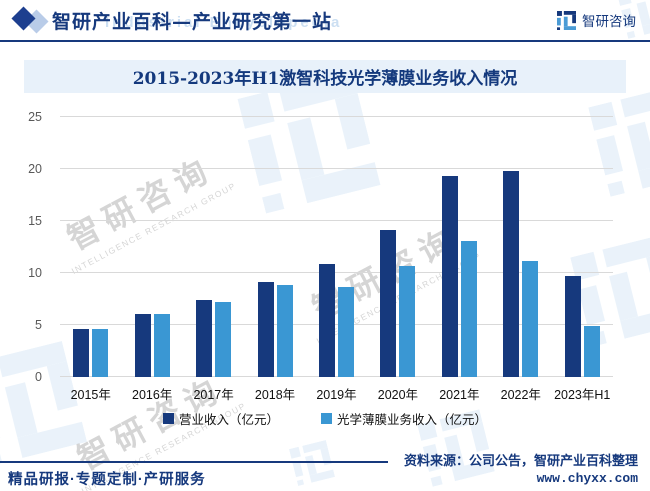 This screenshot has height=491, width=650. I want to click on bar-series0-2016年, so click(142, 345).